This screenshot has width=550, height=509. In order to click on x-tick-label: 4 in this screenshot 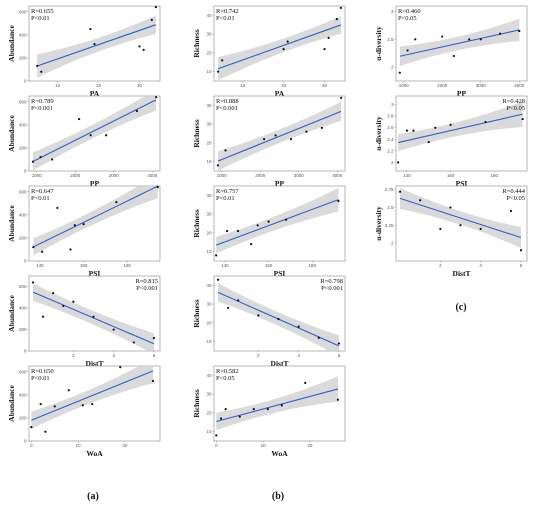, I will do `click(298, 355)`.